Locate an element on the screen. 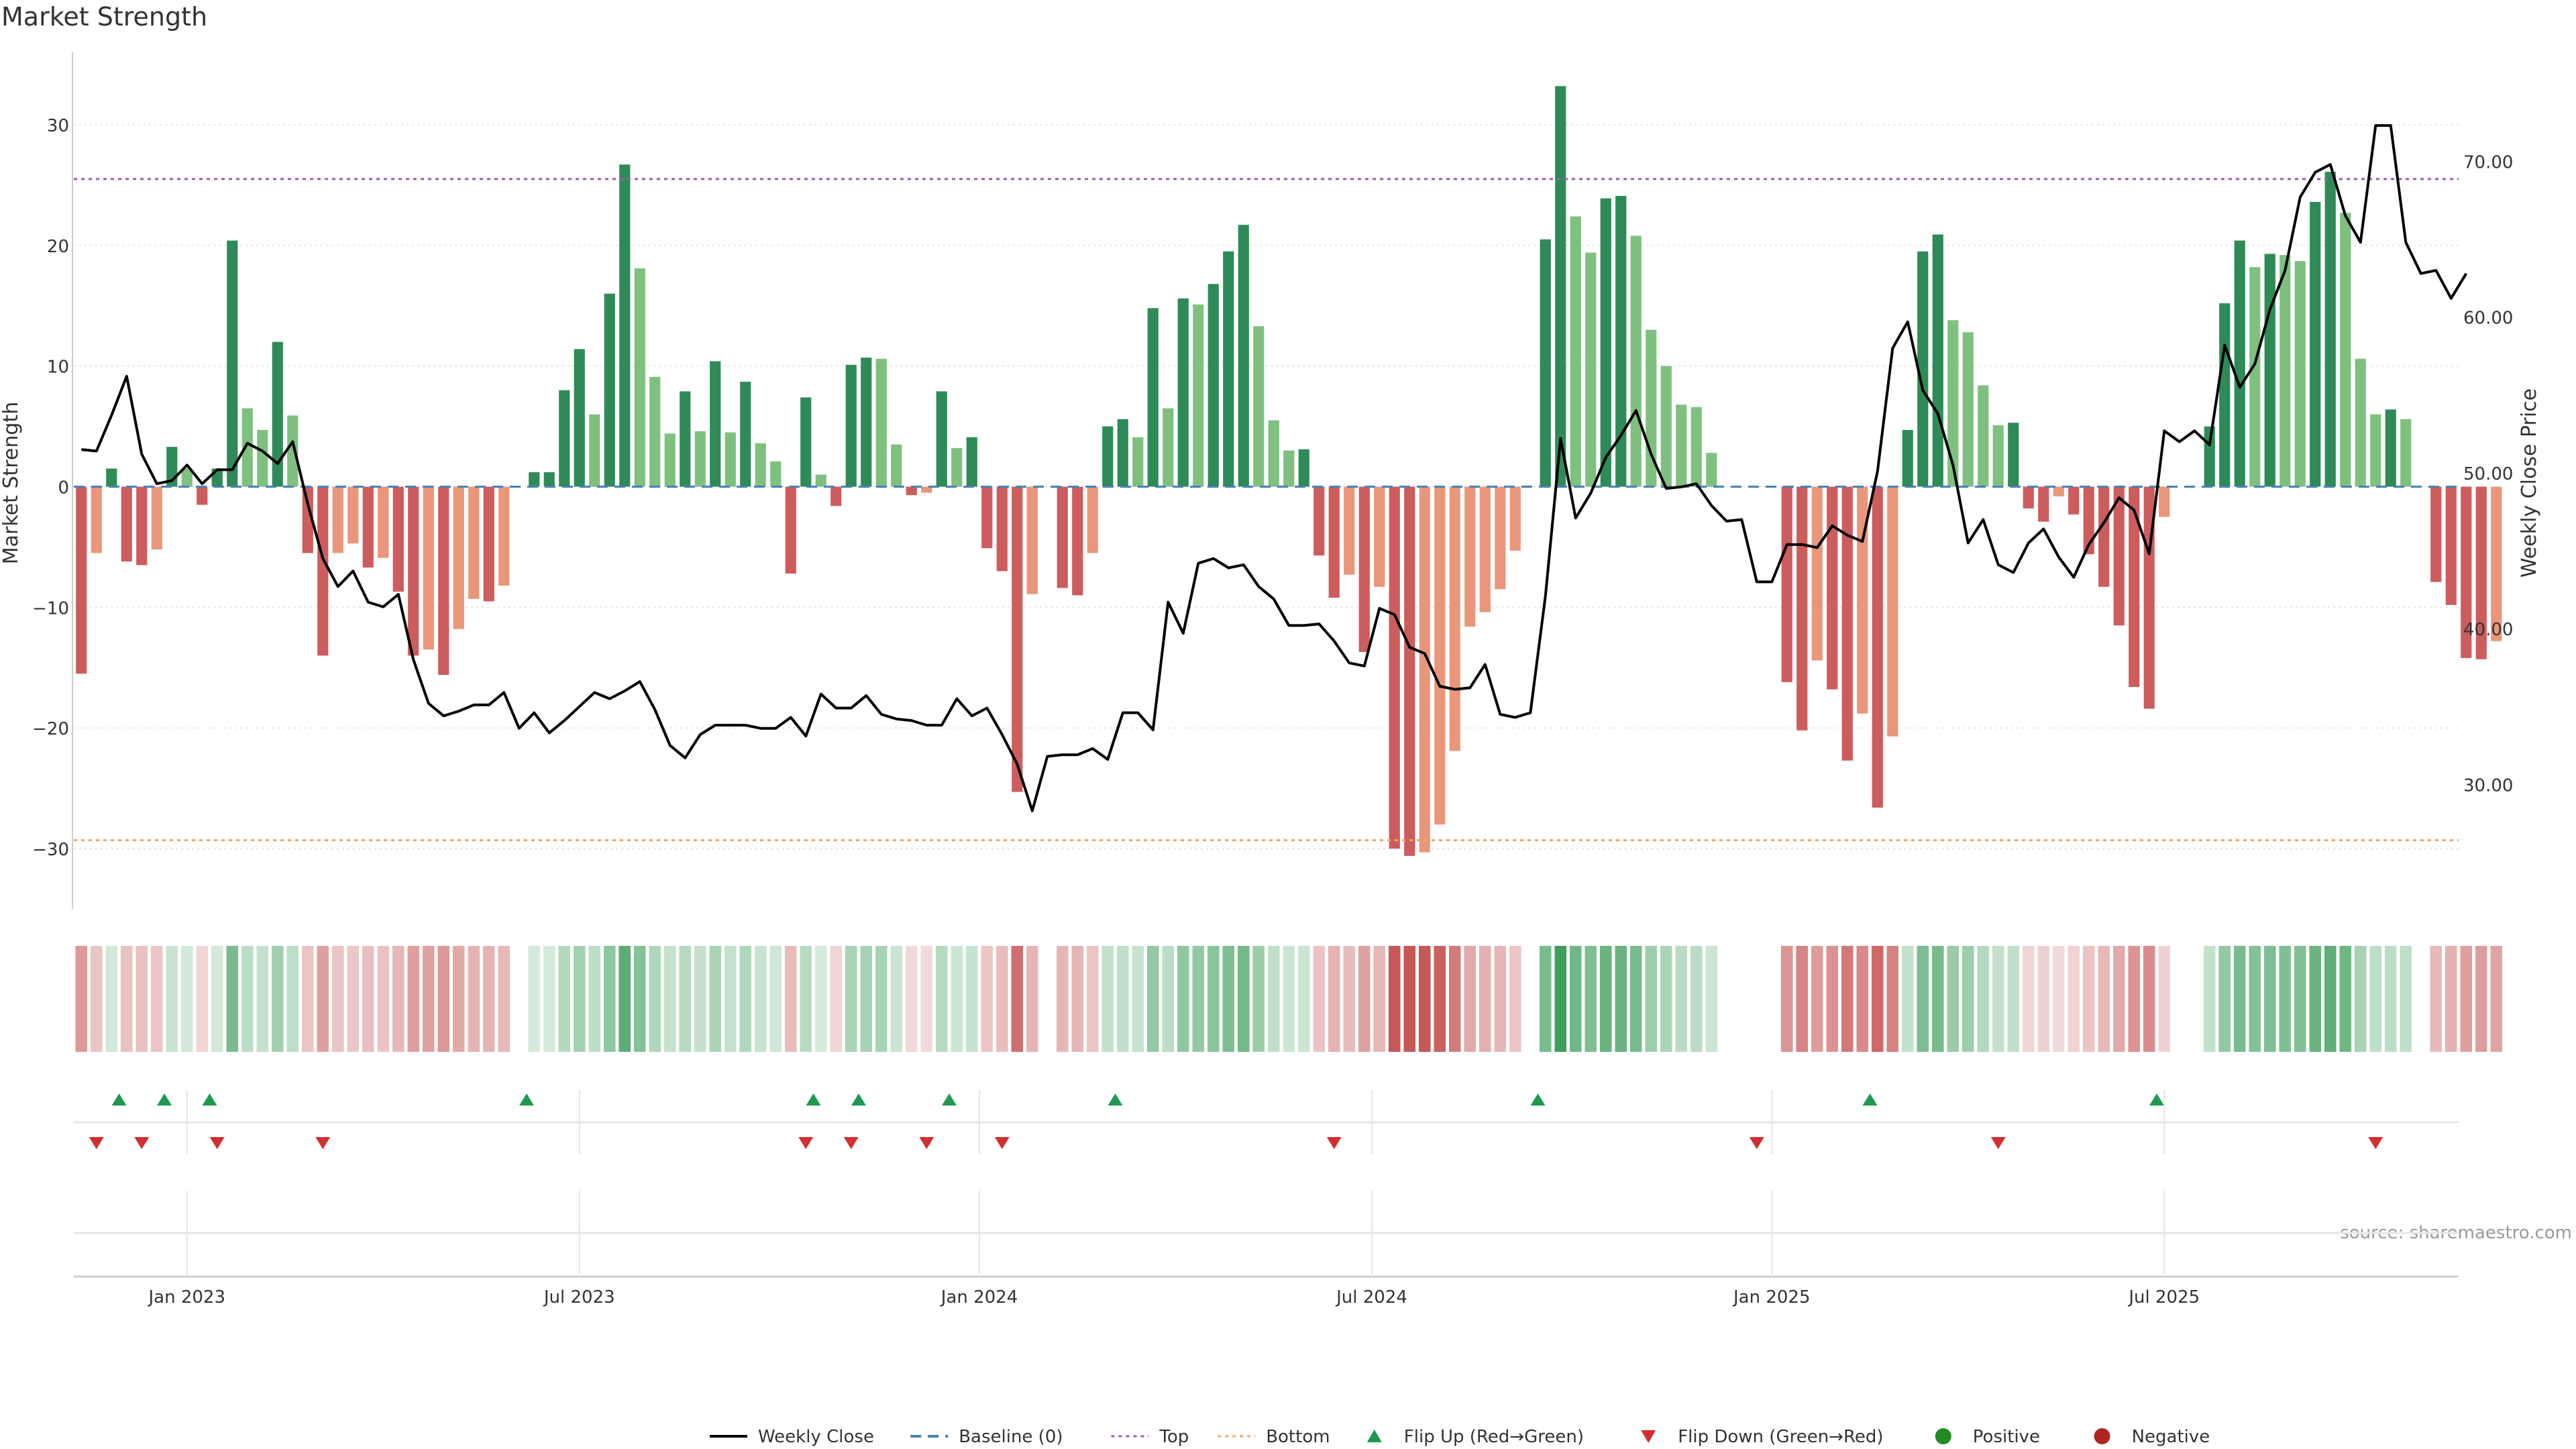 This screenshot has width=2576, height=1449. flip-markers is located at coordinates (1266, 1163).